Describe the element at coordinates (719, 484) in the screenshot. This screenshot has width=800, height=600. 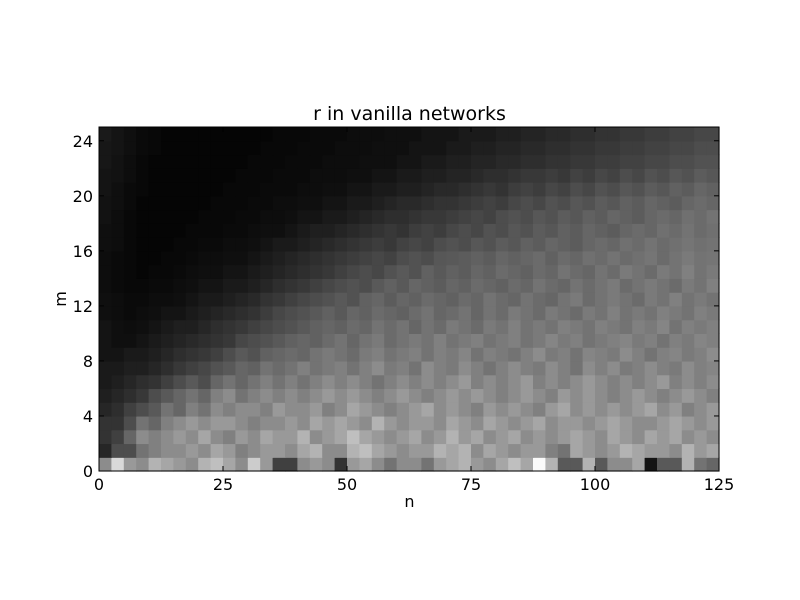
I see `x-tick-label: 125` at that location.